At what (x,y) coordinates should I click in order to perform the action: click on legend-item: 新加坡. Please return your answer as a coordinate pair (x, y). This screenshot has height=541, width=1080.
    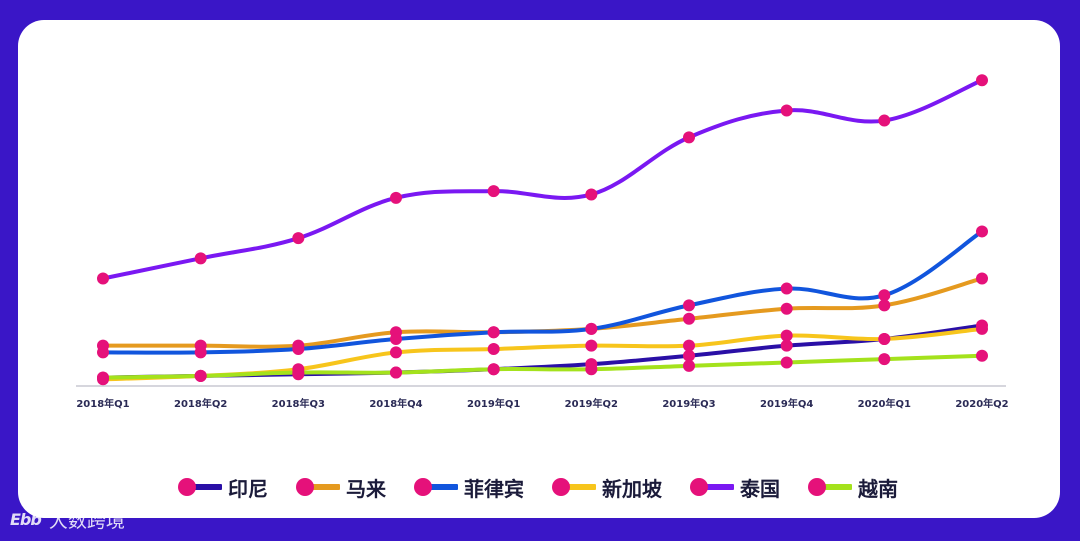
    Looking at the image, I should click on (607, 487).